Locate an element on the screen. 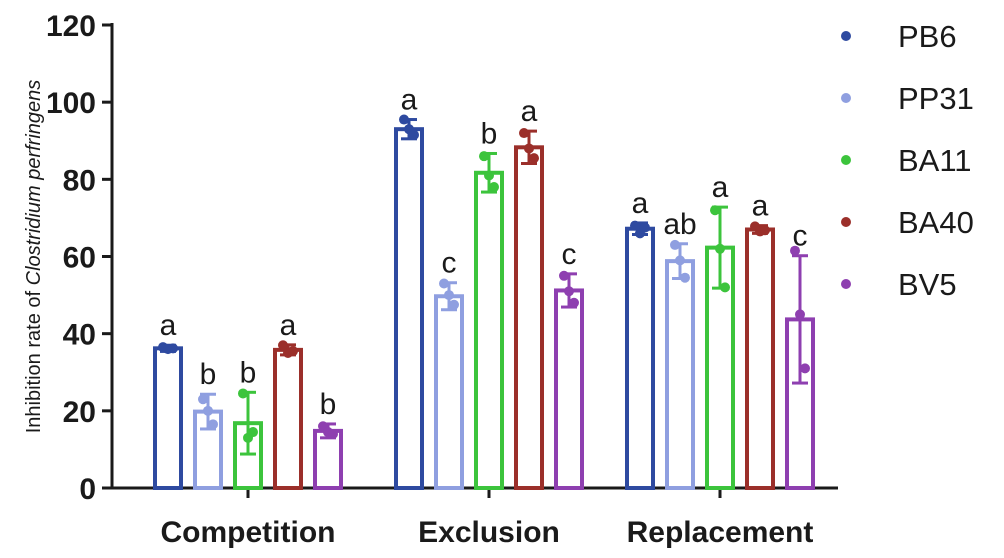 Image resolution: width=1004 pixels, height=558 pixels. legend-label: BA40 is located at coordinates (936, 222).